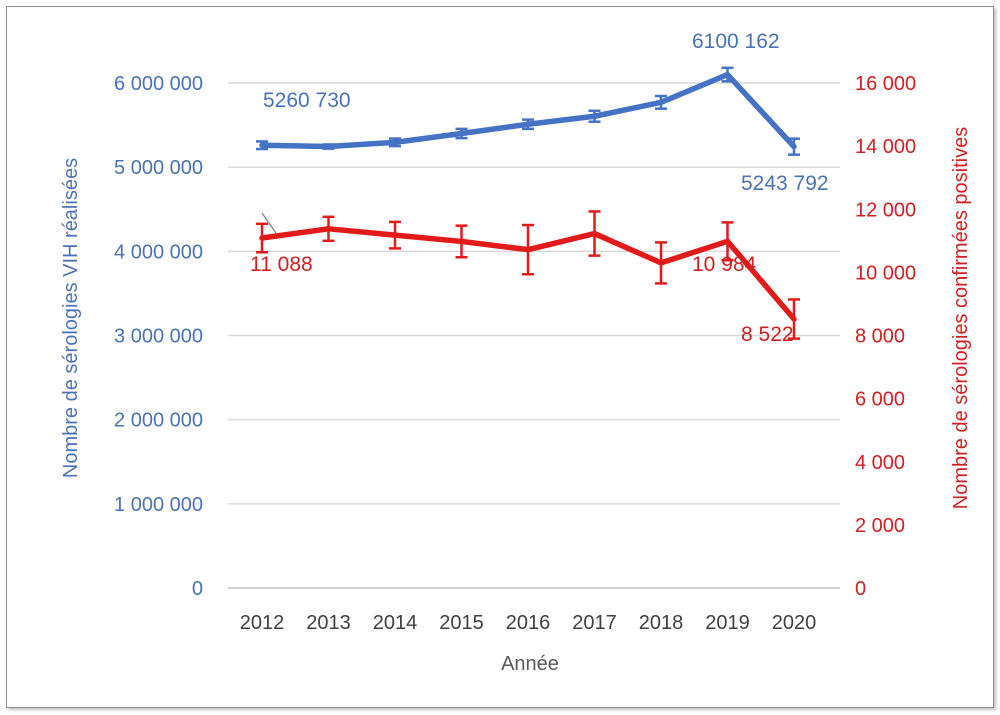 The width and height of the screenshot is (1000, 715). I want to click on right-y-tick-label: 12 000, so click(885, 210).